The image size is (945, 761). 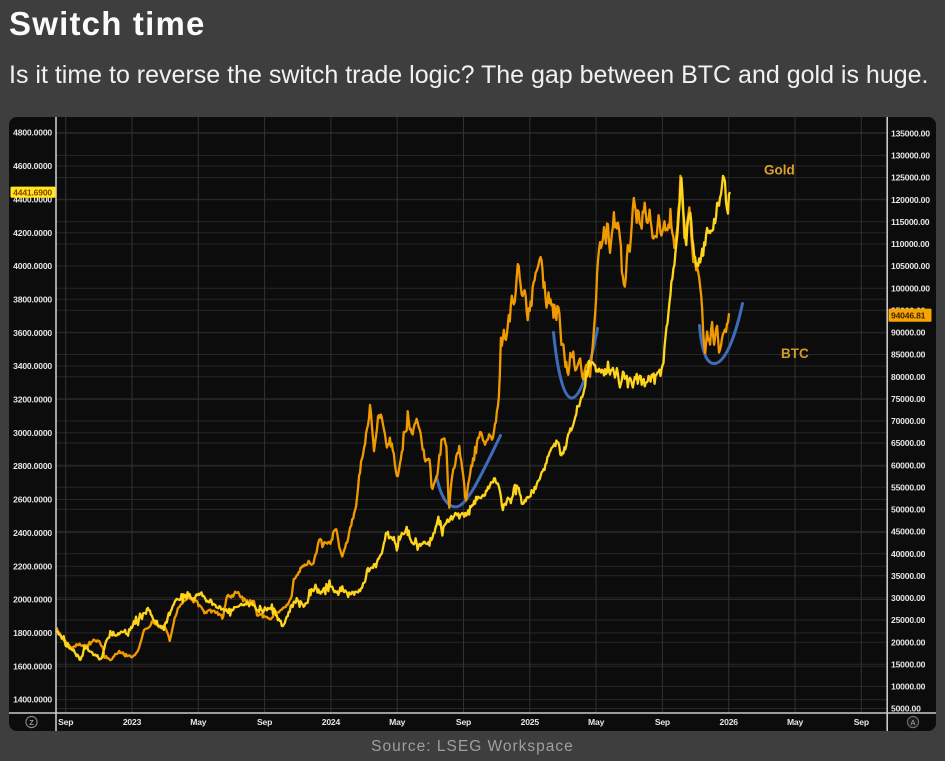 What do you see at coordinates (729, 722) in the screenshot?
I see `svg-text: 2026` at bounding box center [729, 722].